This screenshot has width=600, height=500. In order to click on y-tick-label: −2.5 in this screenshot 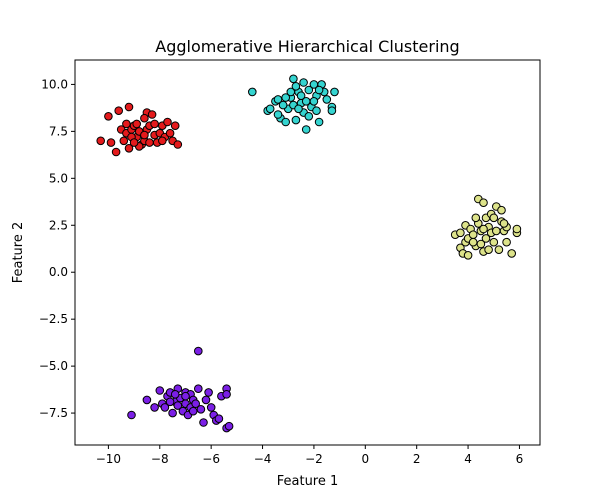, I will do `click(53, 319)`.